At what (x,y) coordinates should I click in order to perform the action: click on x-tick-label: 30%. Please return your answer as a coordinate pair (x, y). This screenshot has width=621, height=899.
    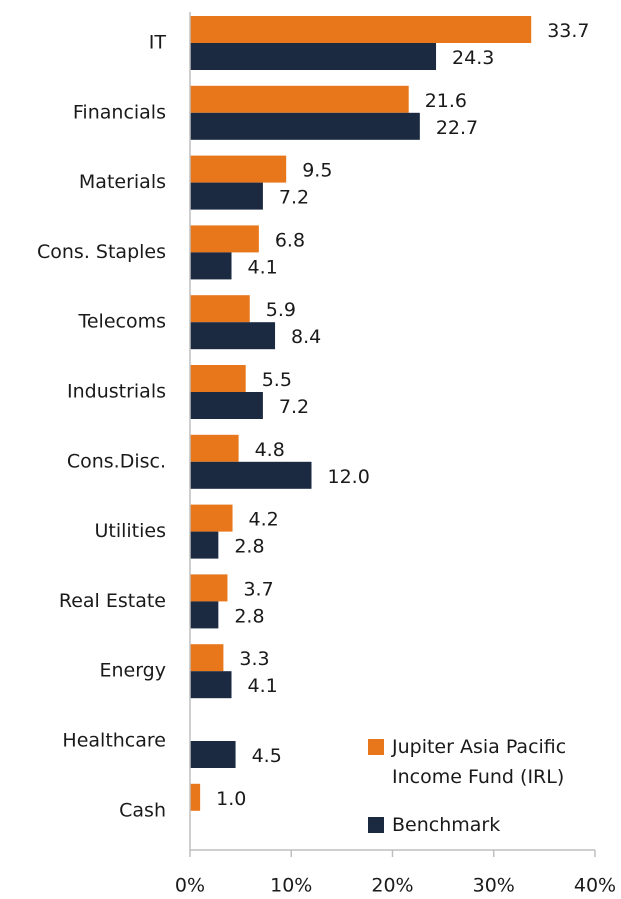
    Looking at the image, I should click on (494, 886).